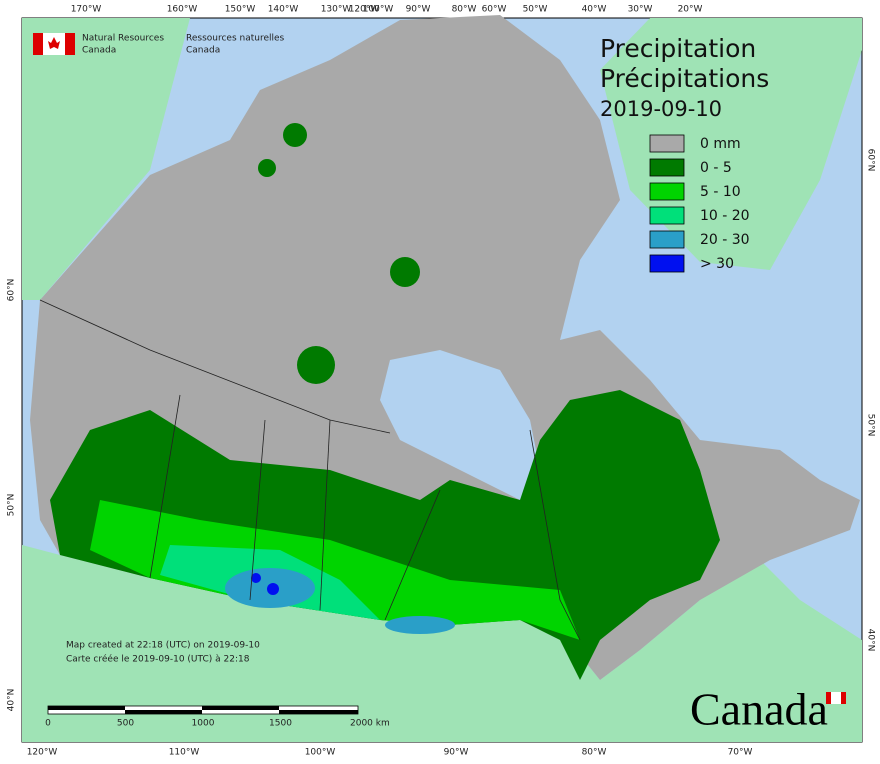 This screenshot has width=880, height=764. Describe the element at coordinates (99, 51) in the screenshot. I see `agency-en: Canada` at that location.